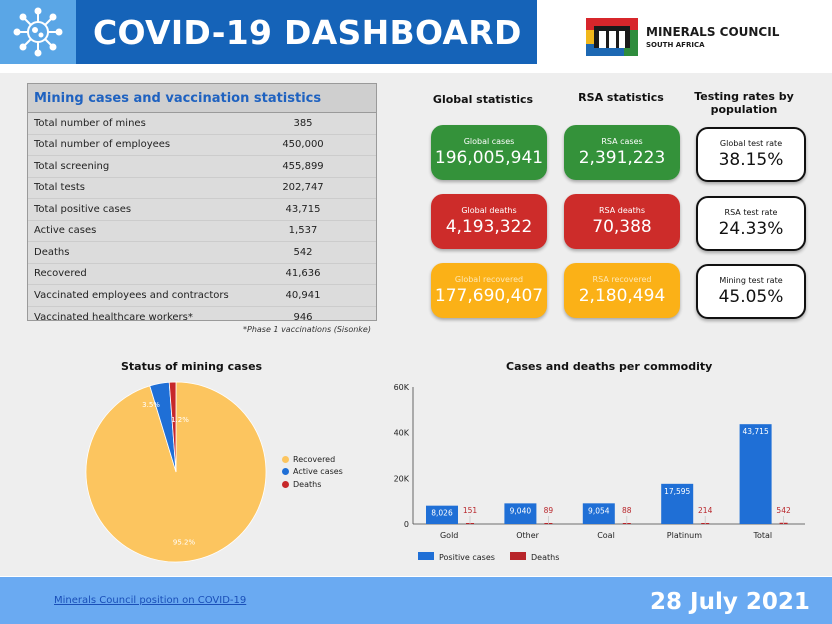 The image size is (832, 624). Describe the element at coordinates (303, 209) in the screenshot. I see `row-value: 43,715` at that location.